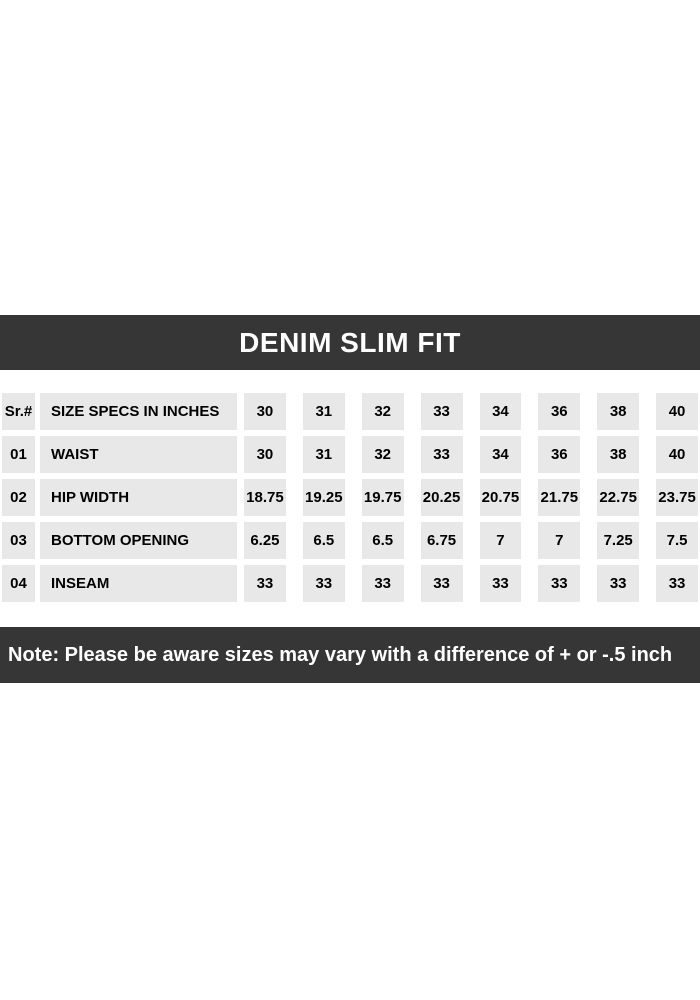 The image size is (700, 1000). Describe the element at coordinates (138, 583) in the screenshot. I see `row-cell-label: INSEAM` at that location.